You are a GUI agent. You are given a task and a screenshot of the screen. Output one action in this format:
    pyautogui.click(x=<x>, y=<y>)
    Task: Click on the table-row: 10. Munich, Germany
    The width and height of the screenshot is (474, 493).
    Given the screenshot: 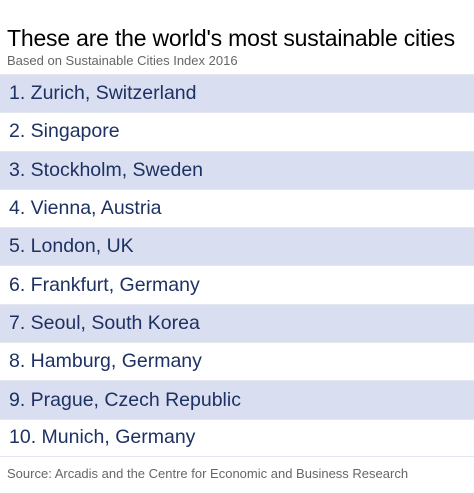 What is the action you would take?
    pyautogui.click(x=237, y=437)
    